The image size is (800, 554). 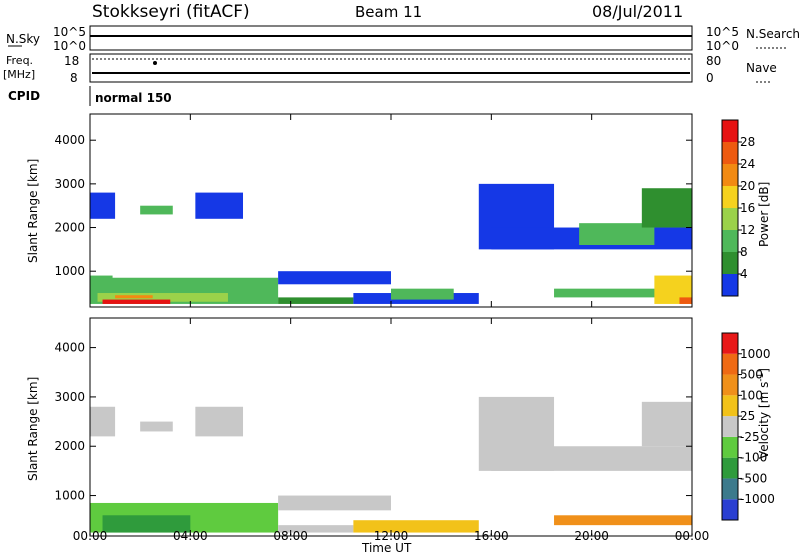 What do you see at coordinates (69, 271) in the screenshot?
I see `power-ytick-label: 1000` at bounding box center [69, 271].